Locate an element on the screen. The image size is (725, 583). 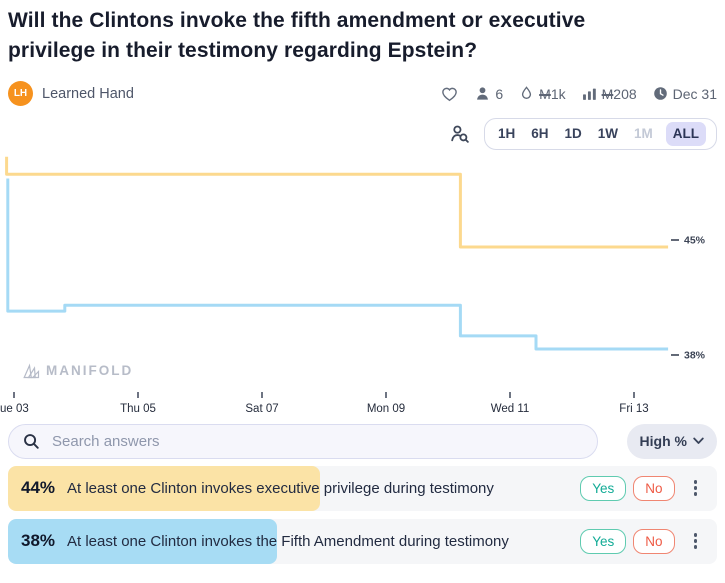
range-1m: 1M is located at coordinates (643, 133).